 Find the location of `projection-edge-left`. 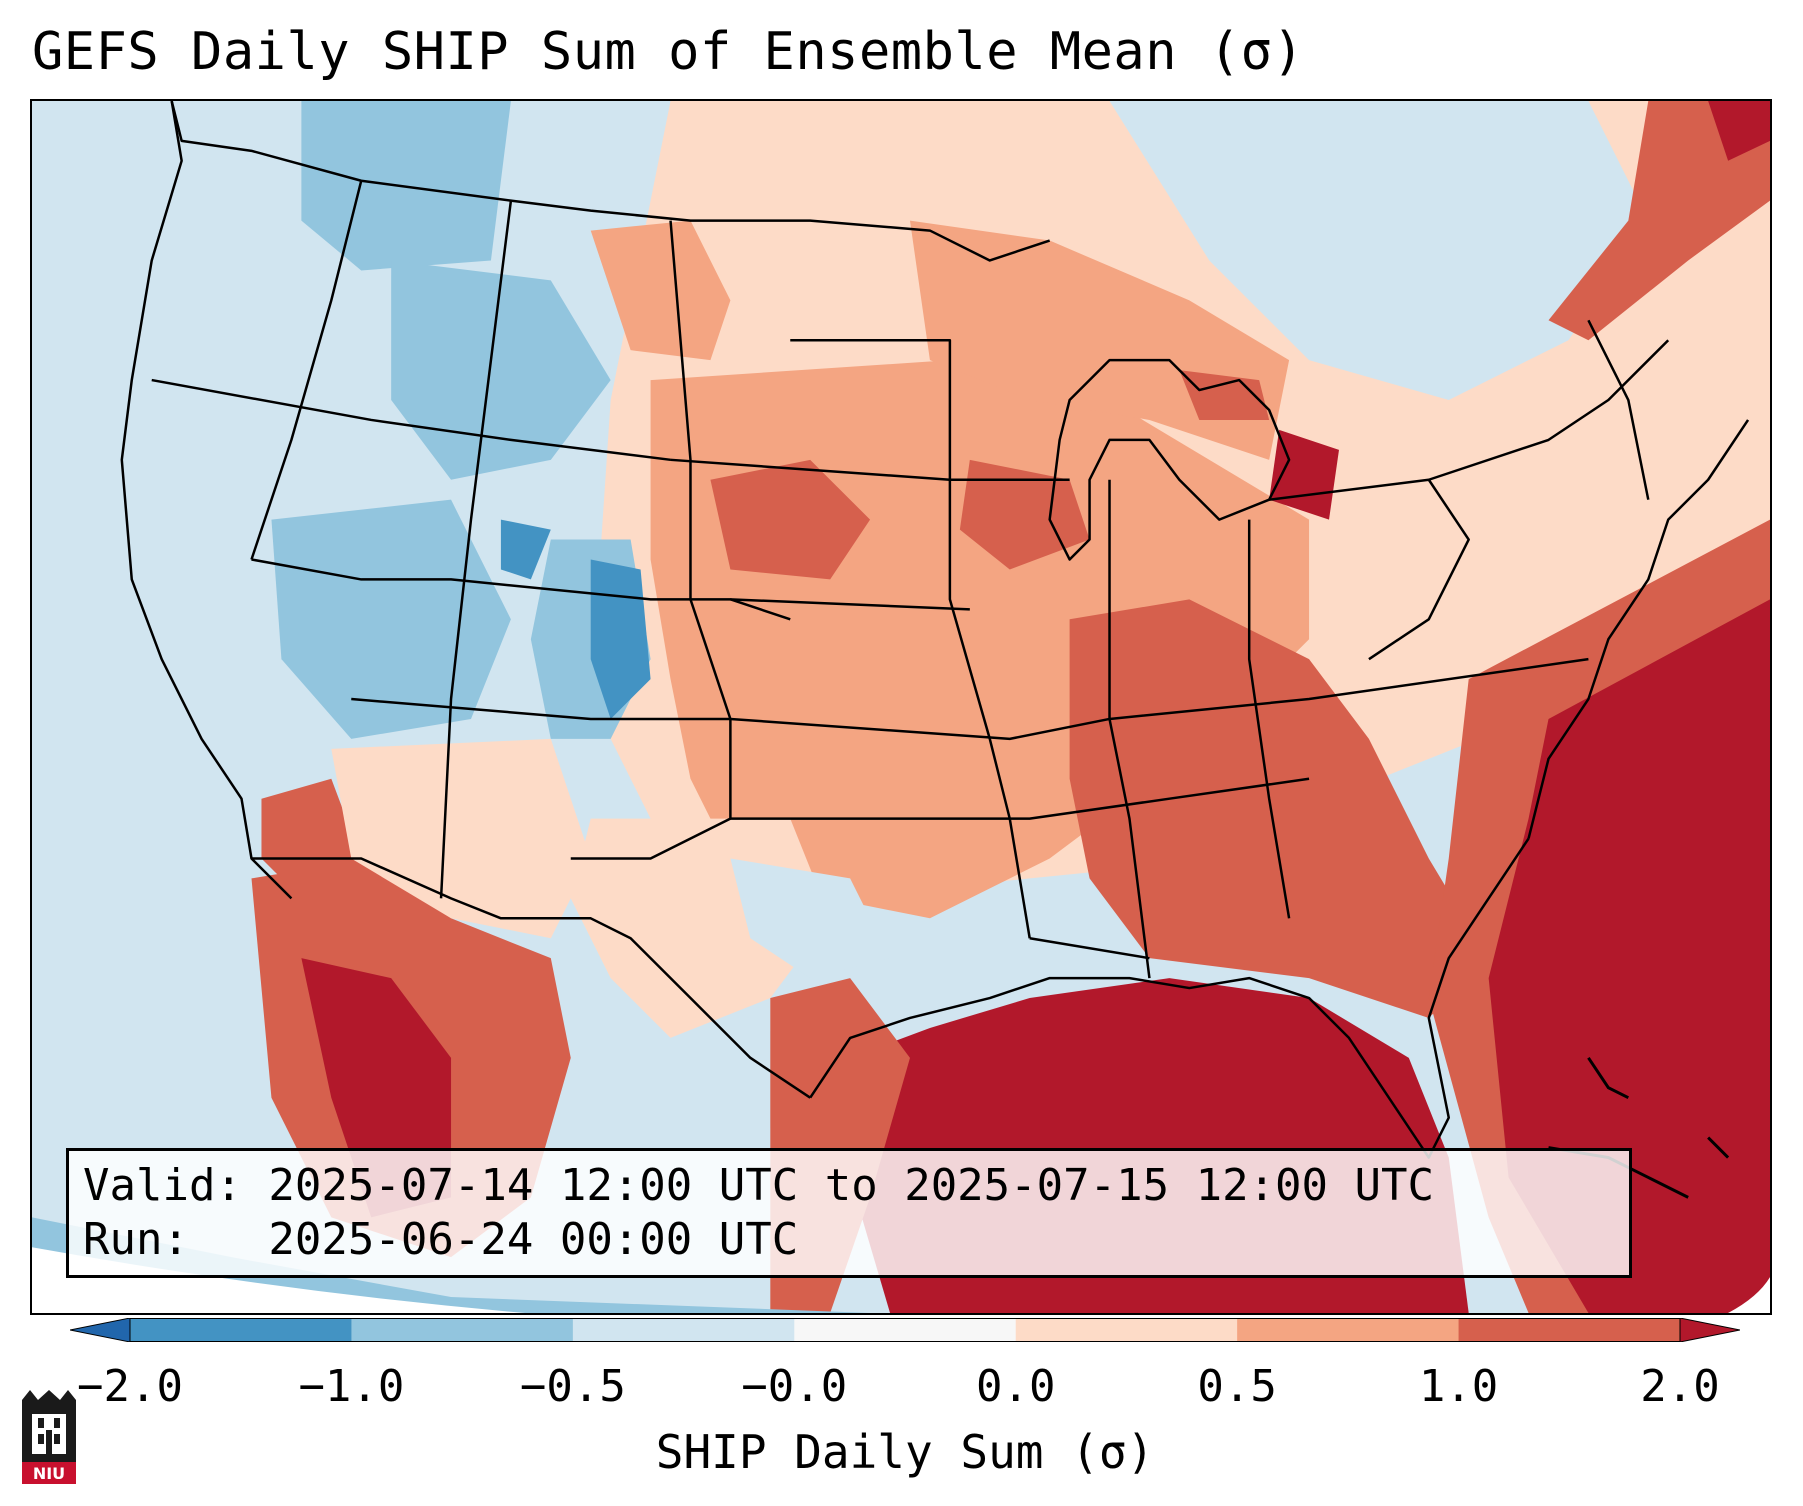

projection-edge-left is located at coordinates (279, 1280).